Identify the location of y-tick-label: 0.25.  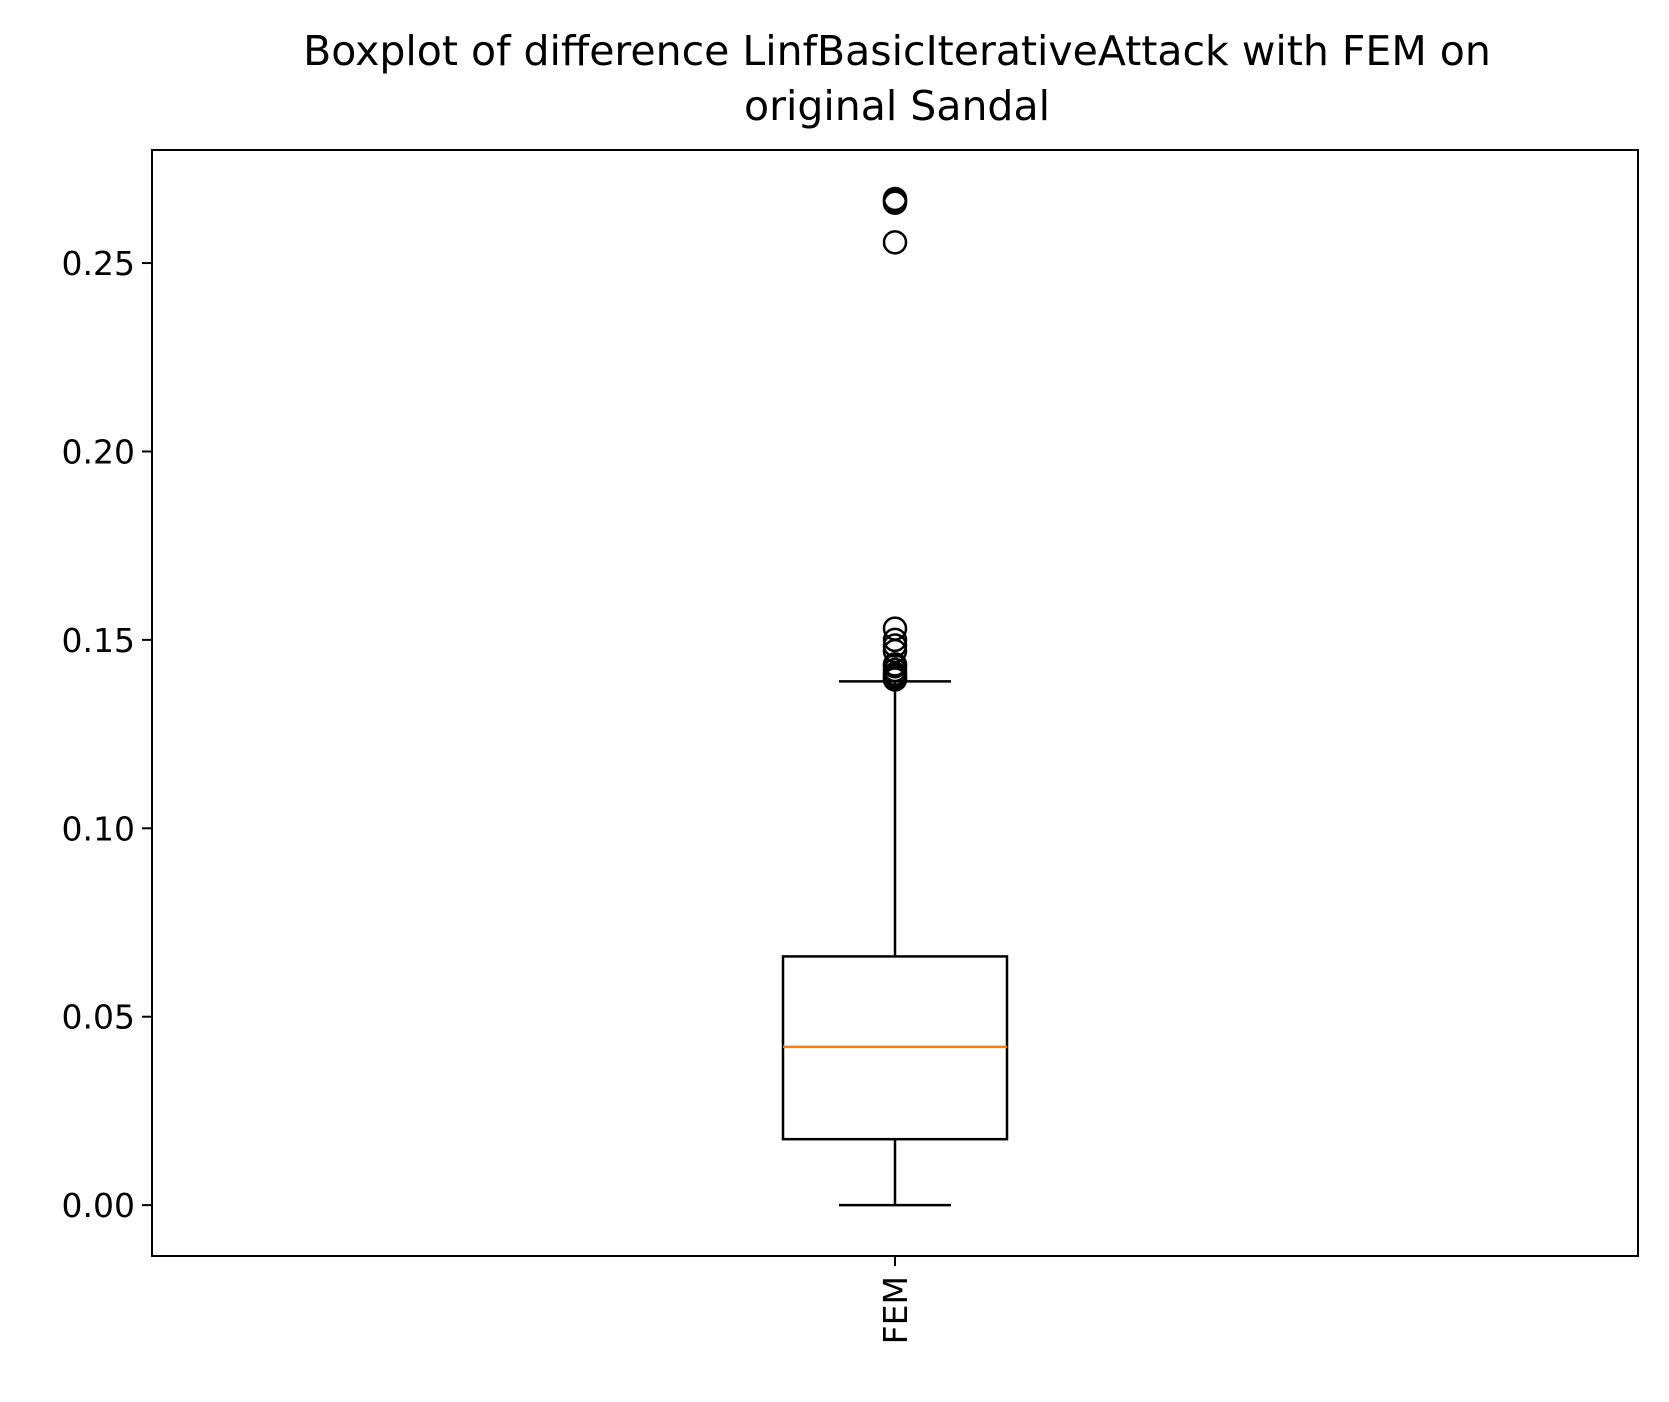
(98, 263).